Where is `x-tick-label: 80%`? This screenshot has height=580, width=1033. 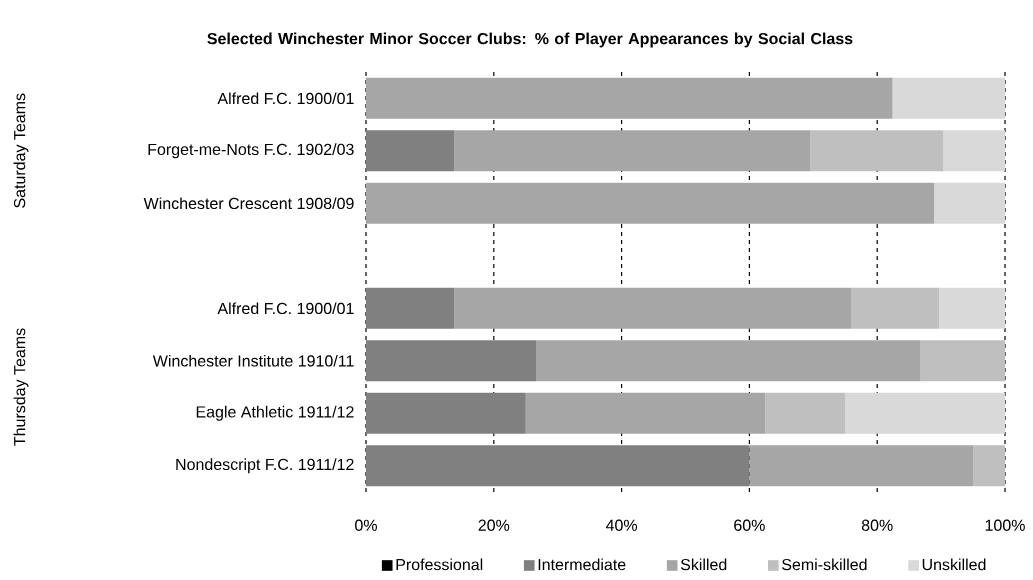 x-tick-label: 80% is located at coordinates (877, 525).